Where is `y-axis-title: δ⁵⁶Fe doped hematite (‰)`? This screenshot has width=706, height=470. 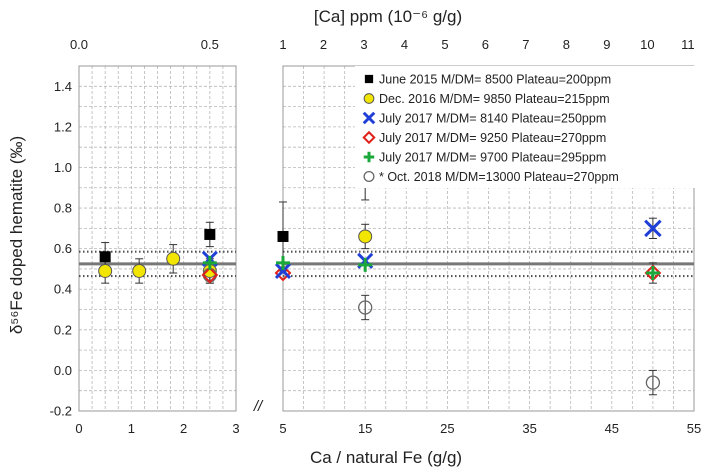
y-axis-title: δ⁵⁶Fe doped hematite (‰) is located at coordinates (16, 235).